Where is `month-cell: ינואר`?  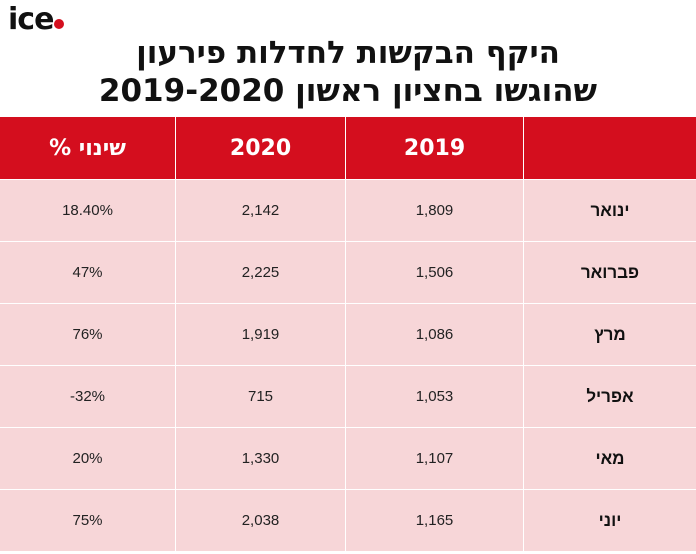 month-cell: ינואר is located at coordinates (609, 210).